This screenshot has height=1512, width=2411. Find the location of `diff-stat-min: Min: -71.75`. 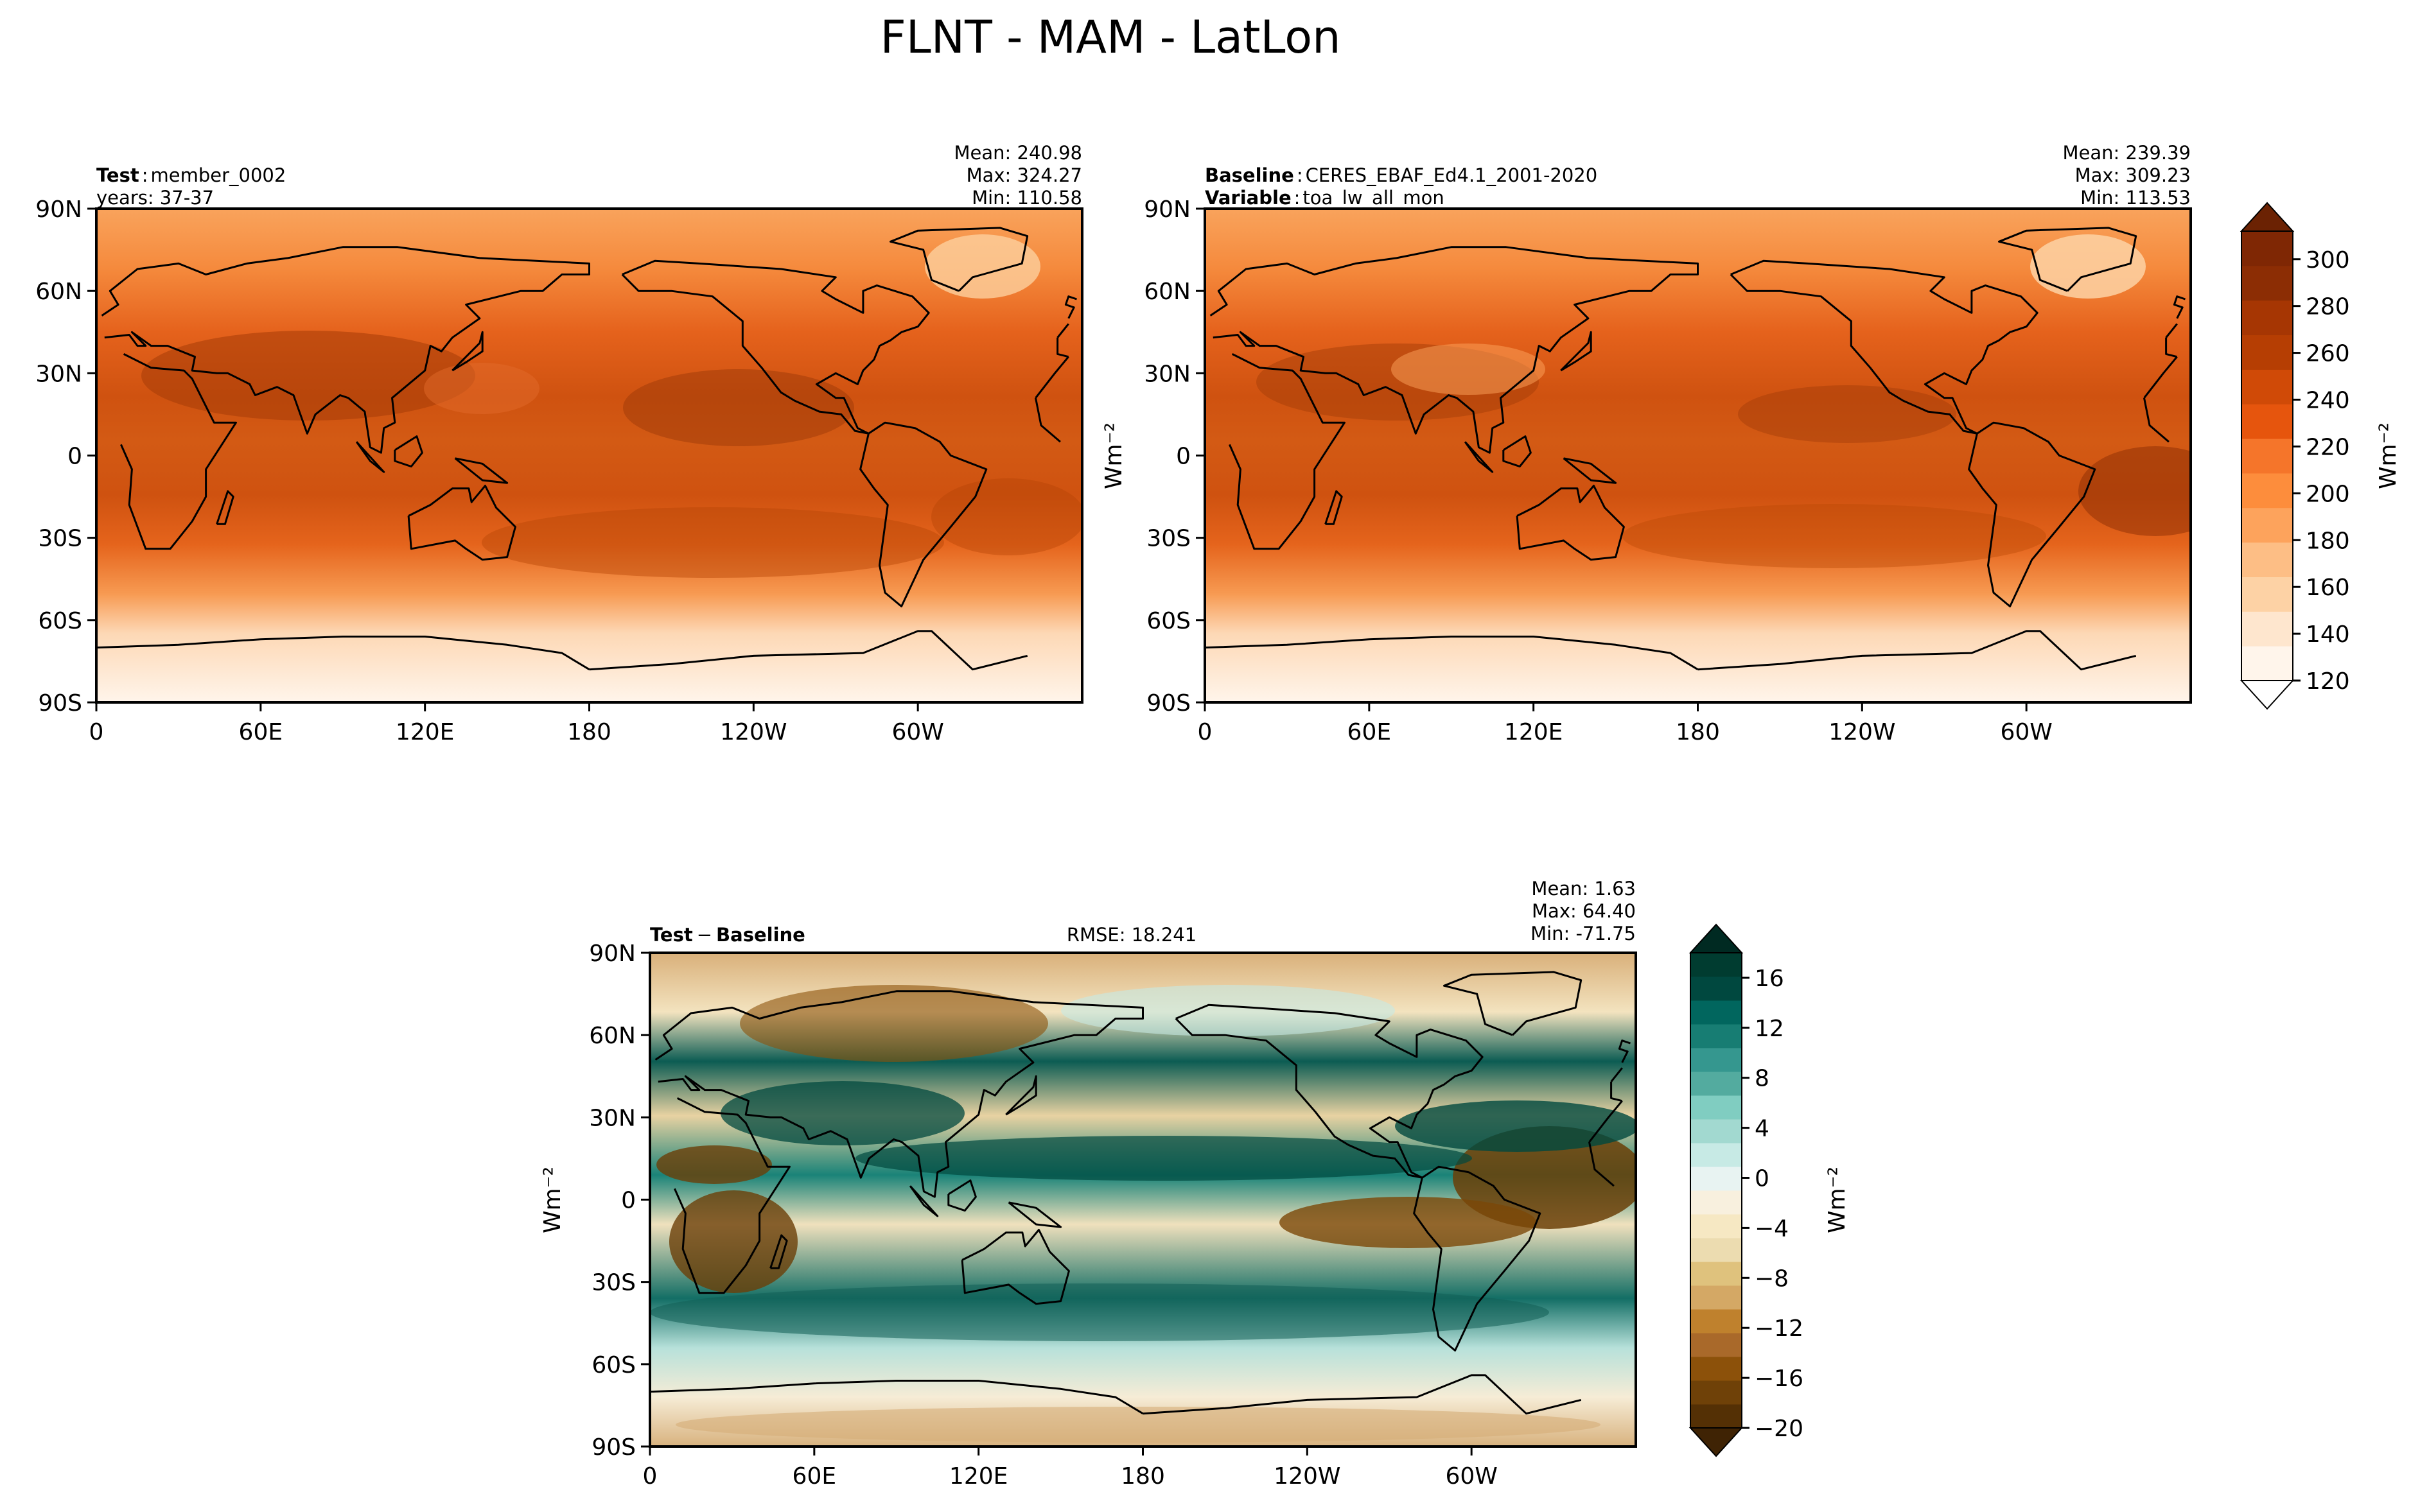

diff-stat-min: Min: -71.75 is located at coordinates (1583, 933).